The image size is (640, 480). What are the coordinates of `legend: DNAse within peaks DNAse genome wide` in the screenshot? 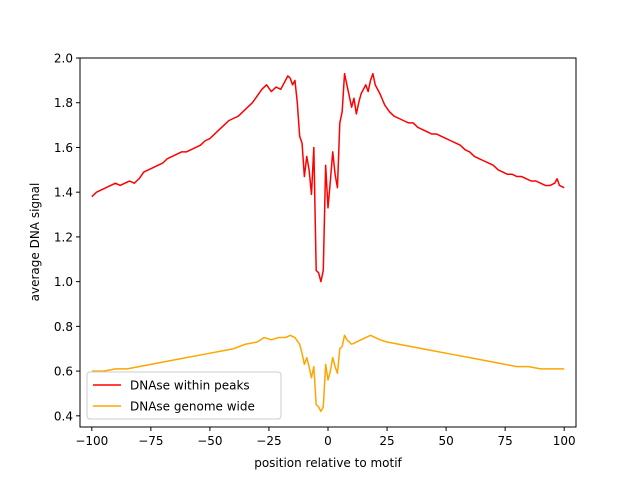 It's located at (184, 395).